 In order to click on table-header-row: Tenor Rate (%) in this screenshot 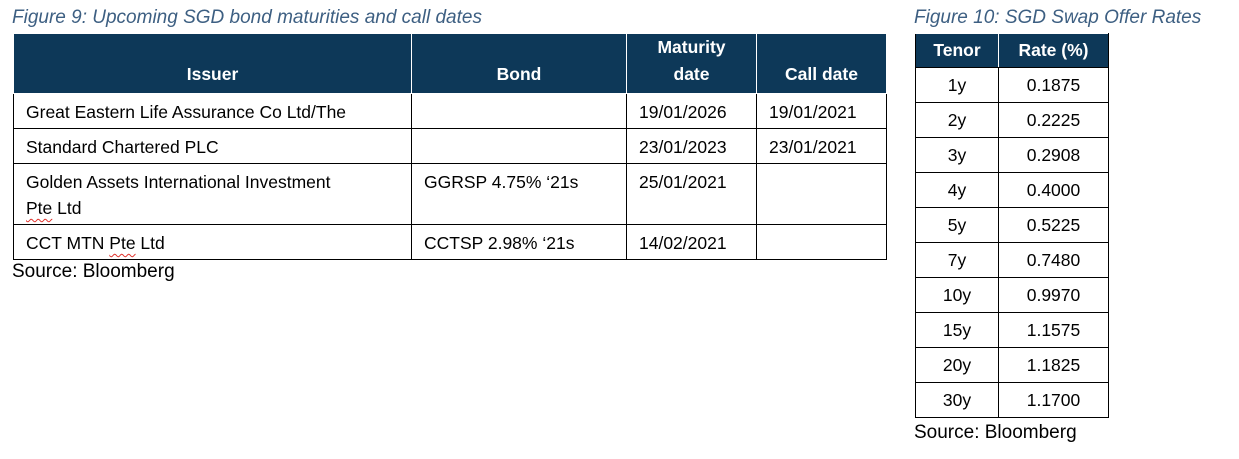, I will do `click(1012, 50)`.